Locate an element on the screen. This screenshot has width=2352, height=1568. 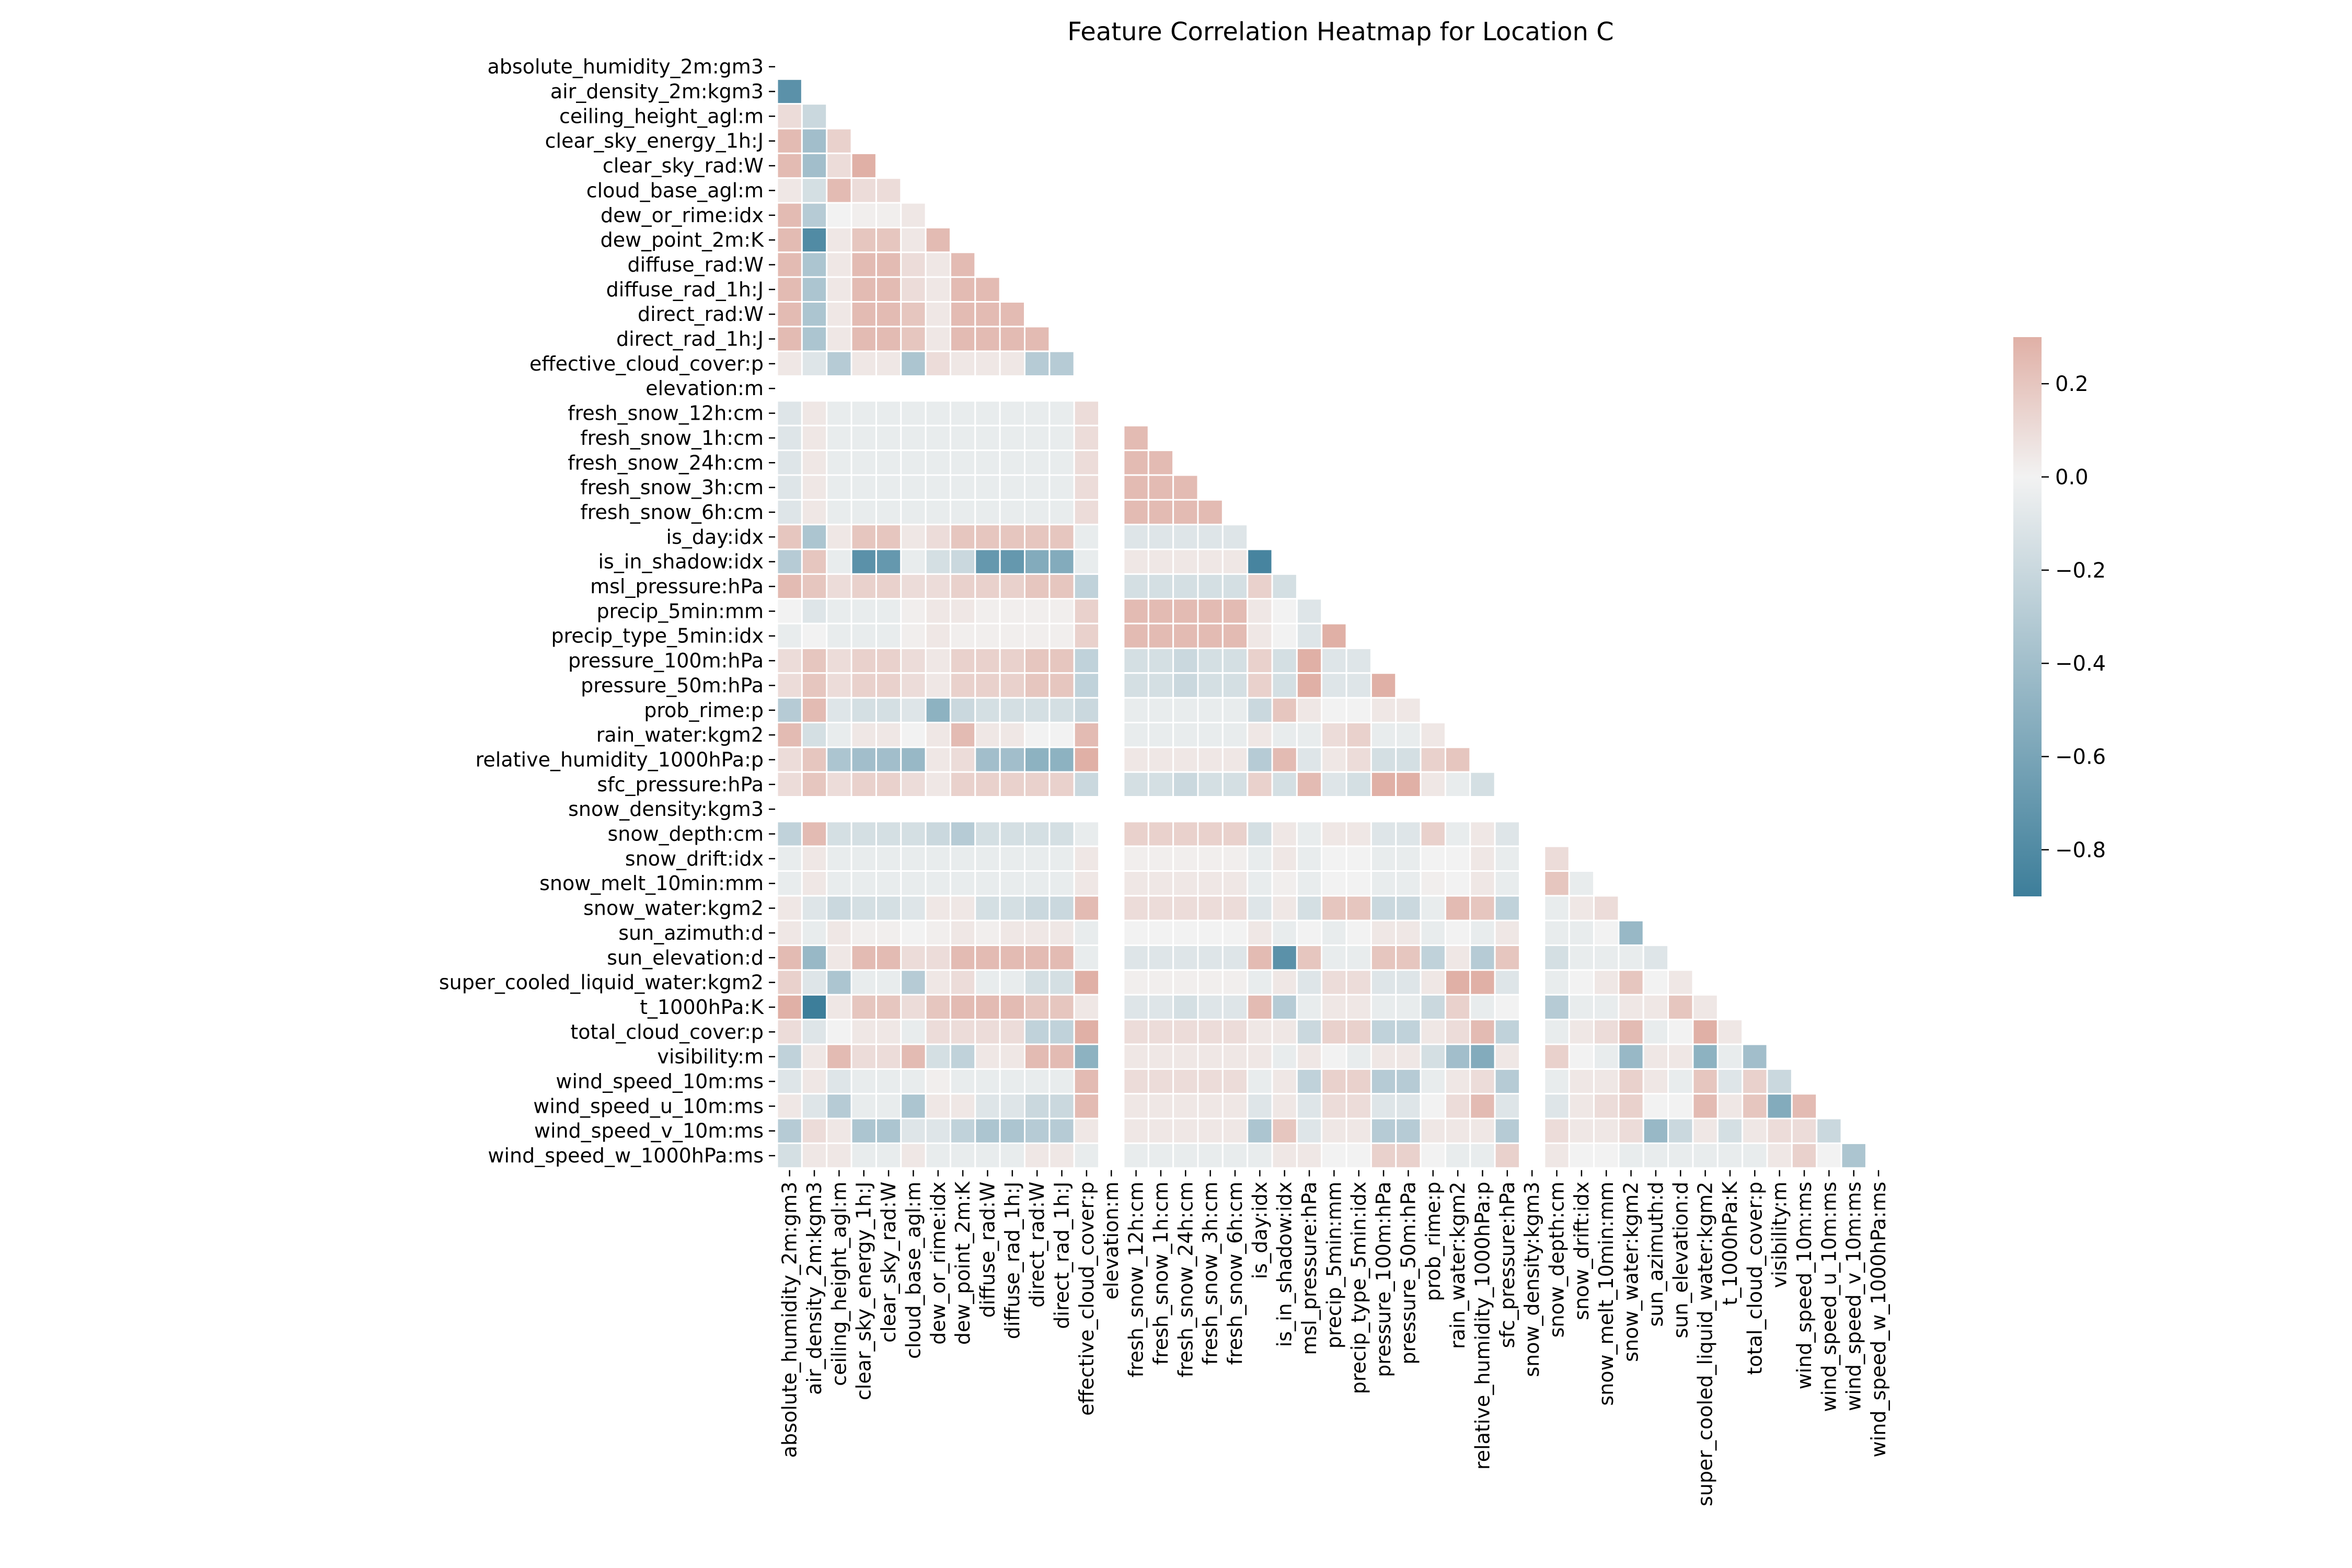
x-tick-label: wind_speed_u_10m:ms is located at coordinates (1828, 1297).